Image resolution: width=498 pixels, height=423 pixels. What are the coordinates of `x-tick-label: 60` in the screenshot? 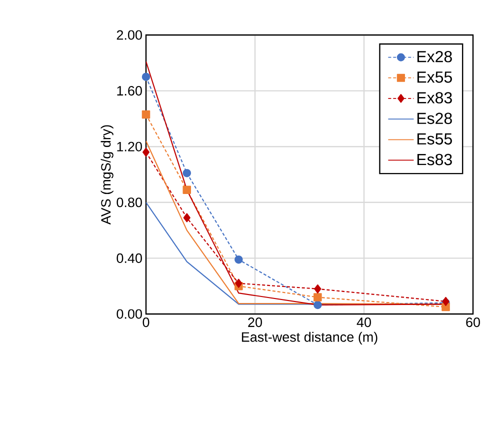 It's located at (473, 323).